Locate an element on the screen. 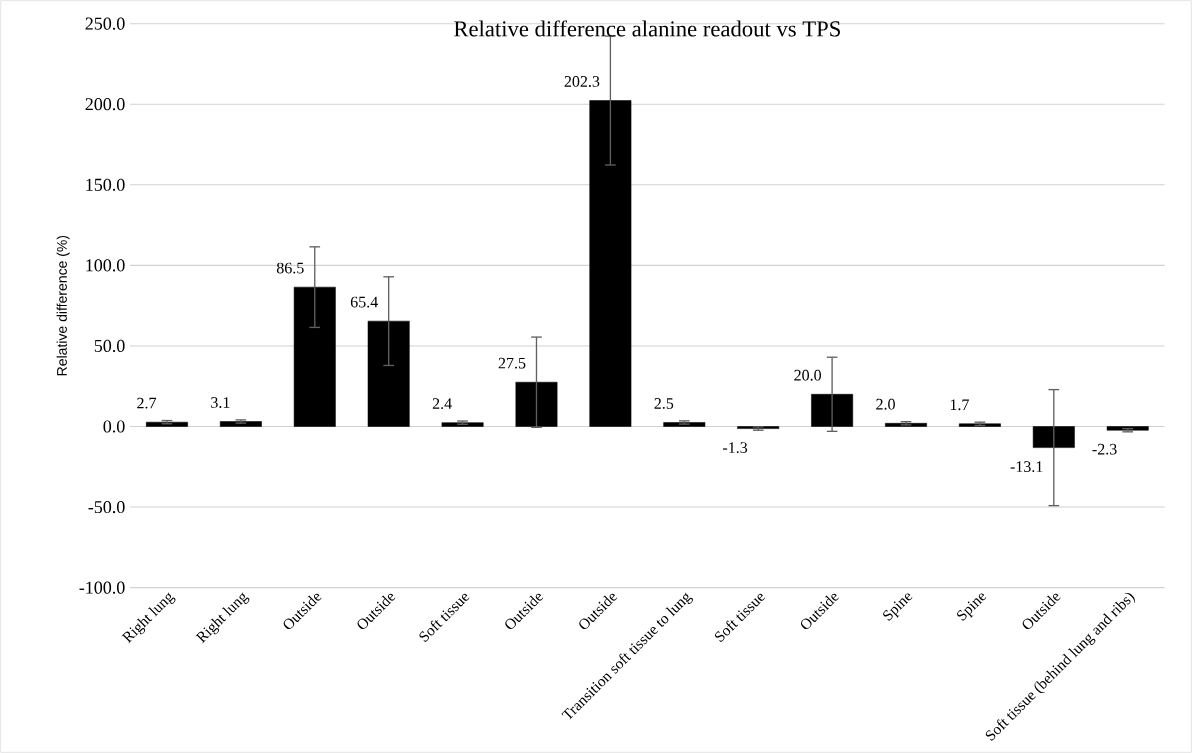  y-tick-label: -100.0 is located at coordinates (102, 587).